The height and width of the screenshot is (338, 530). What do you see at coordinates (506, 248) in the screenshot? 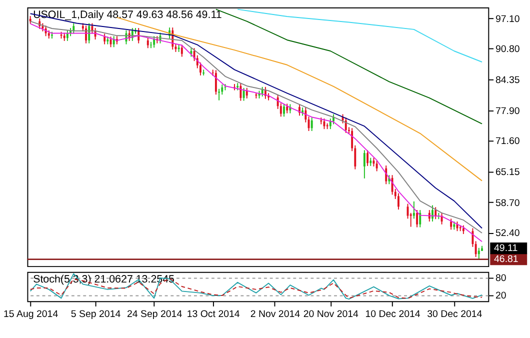
I see `text: 49.11` at bounding box center [506, 248].